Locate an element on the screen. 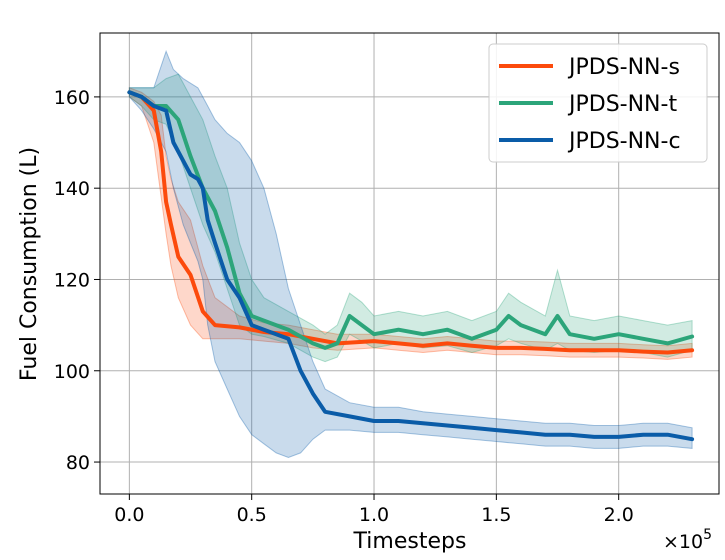  legend-box is located at coordinates (598, 103).